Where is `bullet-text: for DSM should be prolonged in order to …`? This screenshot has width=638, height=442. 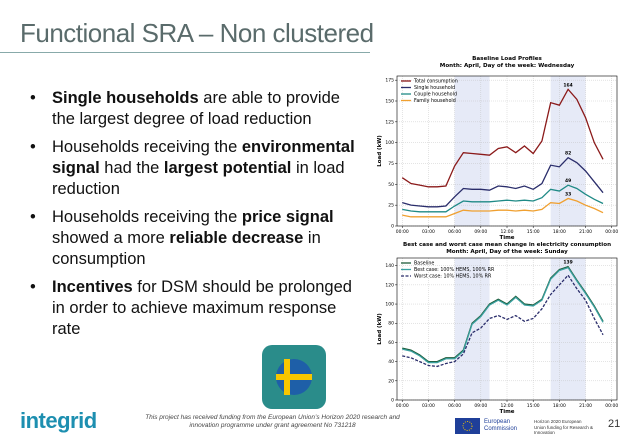 bullet-text: for DSM should be prolonged in order to … is located at coordinates (202, 308).